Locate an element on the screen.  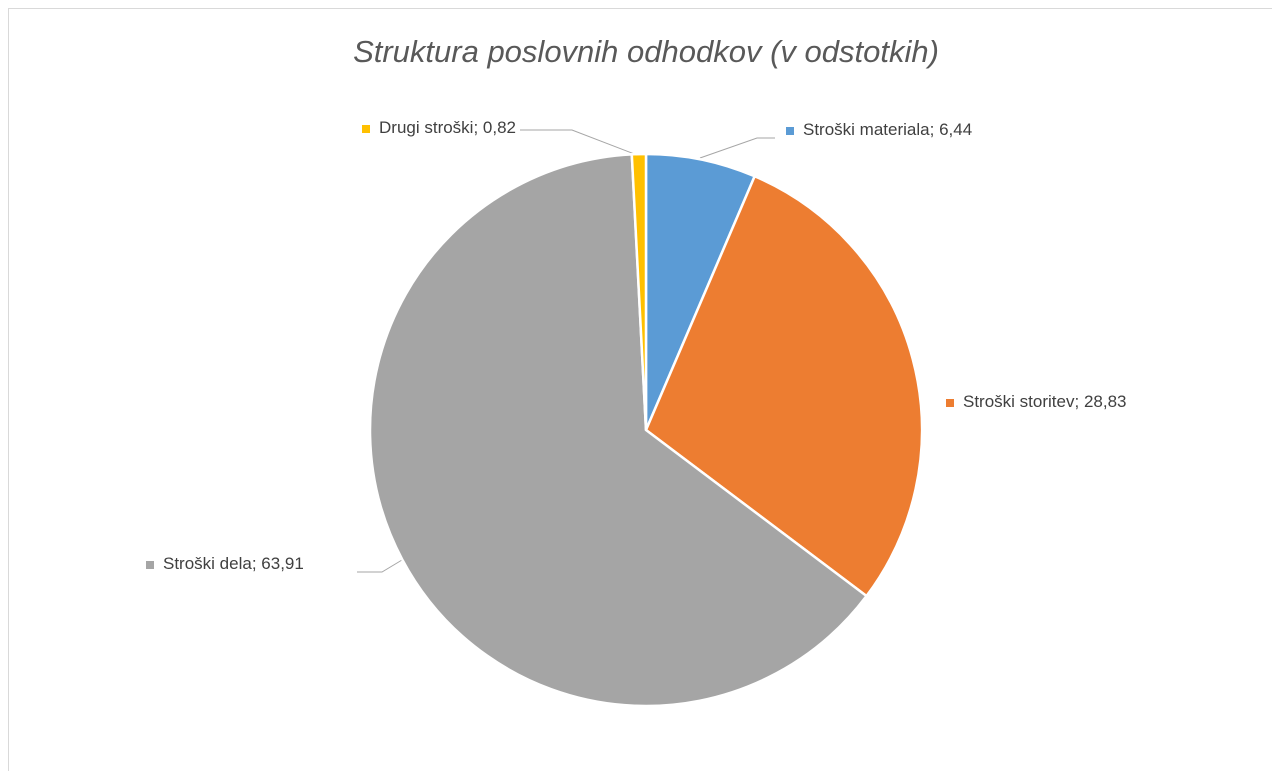
data-label: Stroški materiala; 6,44 is located at coordinates (887, 129).